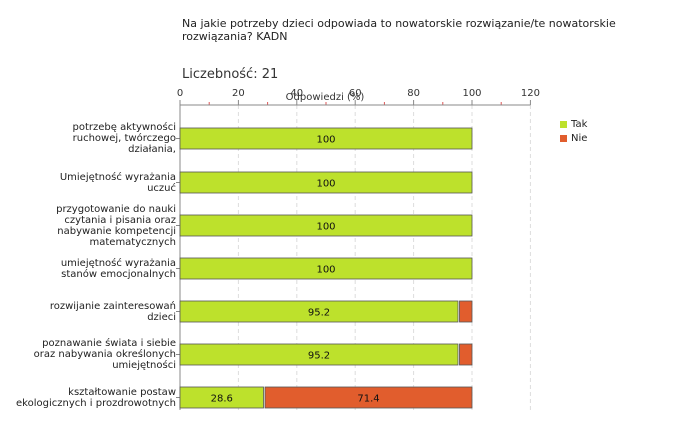 The height and width of the screenshot is (440, 680). I want to click on x-tick-label: 100, so click(471, 93).